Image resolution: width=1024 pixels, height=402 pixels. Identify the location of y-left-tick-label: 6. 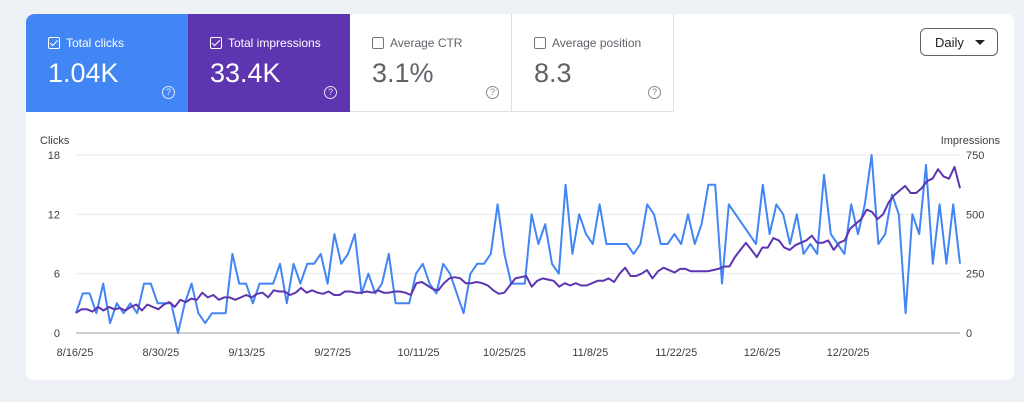
(57, 275).